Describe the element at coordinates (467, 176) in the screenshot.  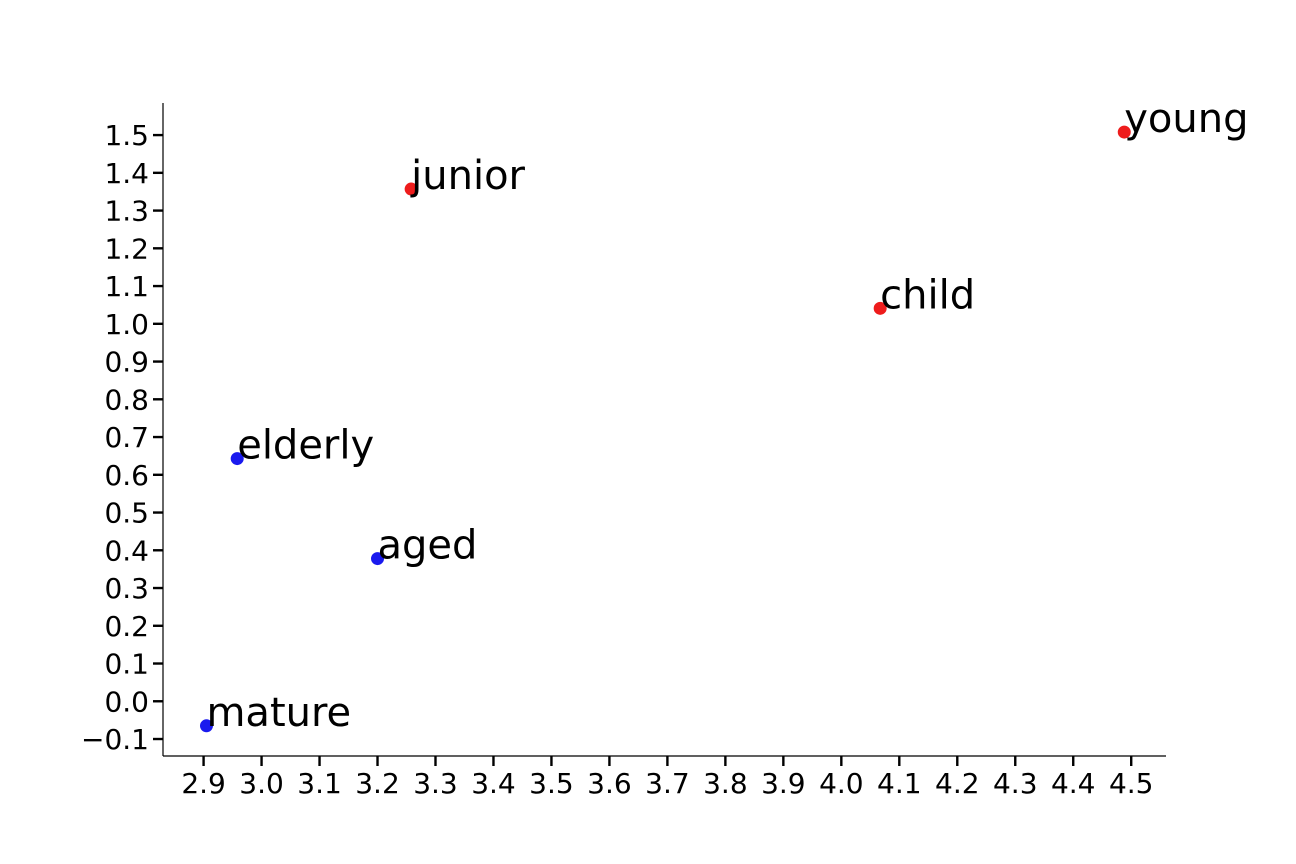
I see `point-label-junior: junior` at that location.